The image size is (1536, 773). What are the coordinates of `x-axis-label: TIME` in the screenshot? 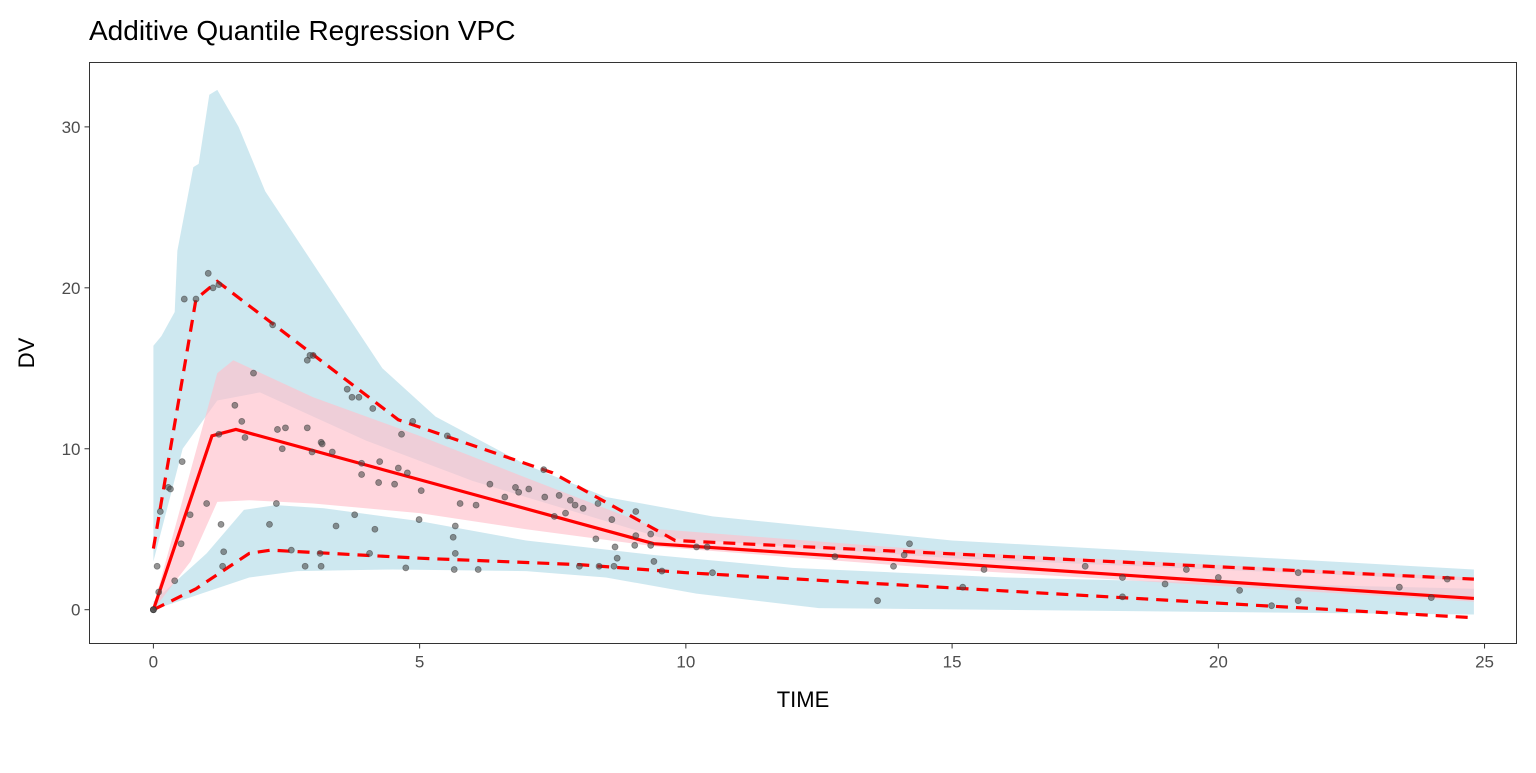 It's located at (803, 699).